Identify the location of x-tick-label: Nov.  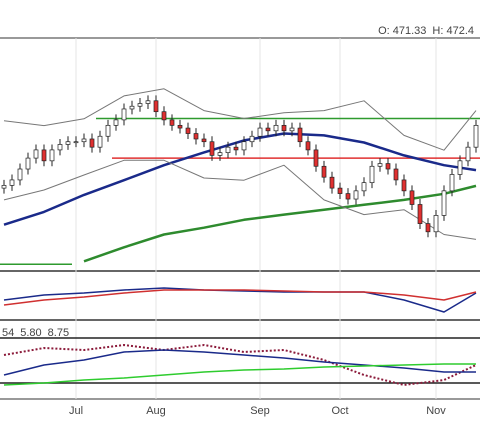
(436, 411).